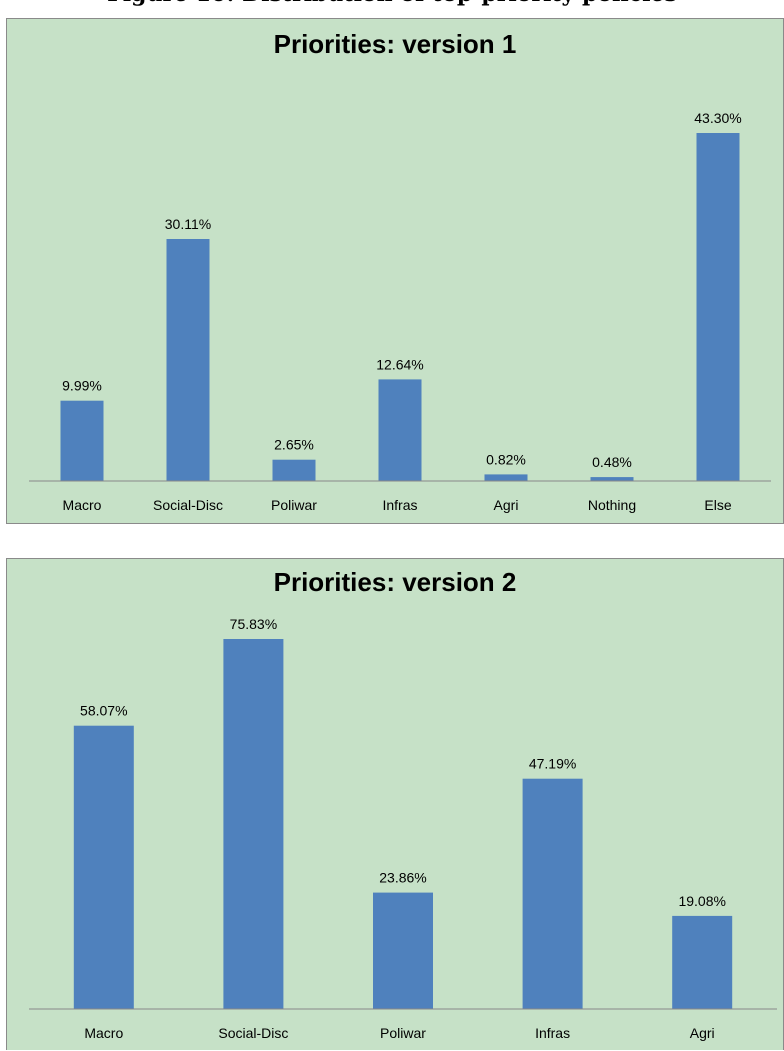 This screenshot has width=784, height=1051. I want to click on bar-nothing, so click(612, 479).